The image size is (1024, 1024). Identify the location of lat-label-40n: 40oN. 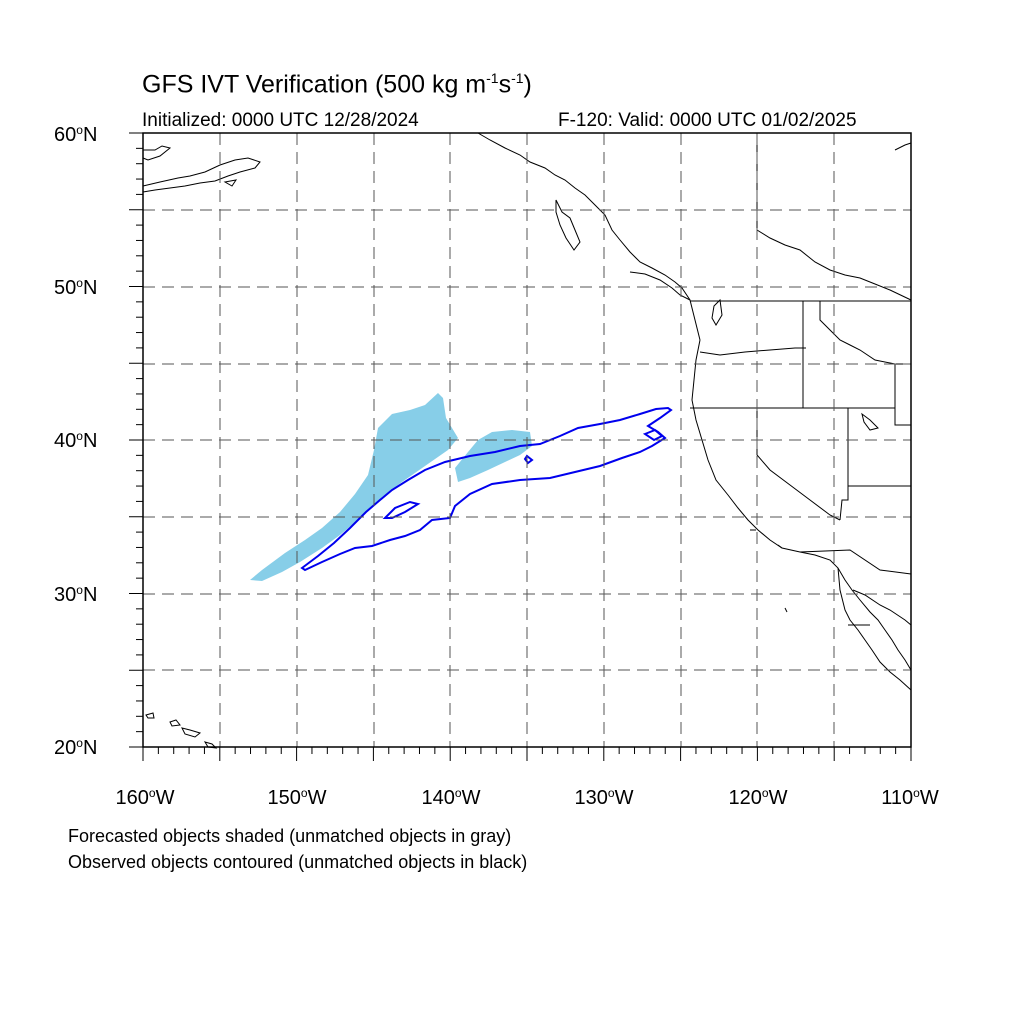
(76, 440).